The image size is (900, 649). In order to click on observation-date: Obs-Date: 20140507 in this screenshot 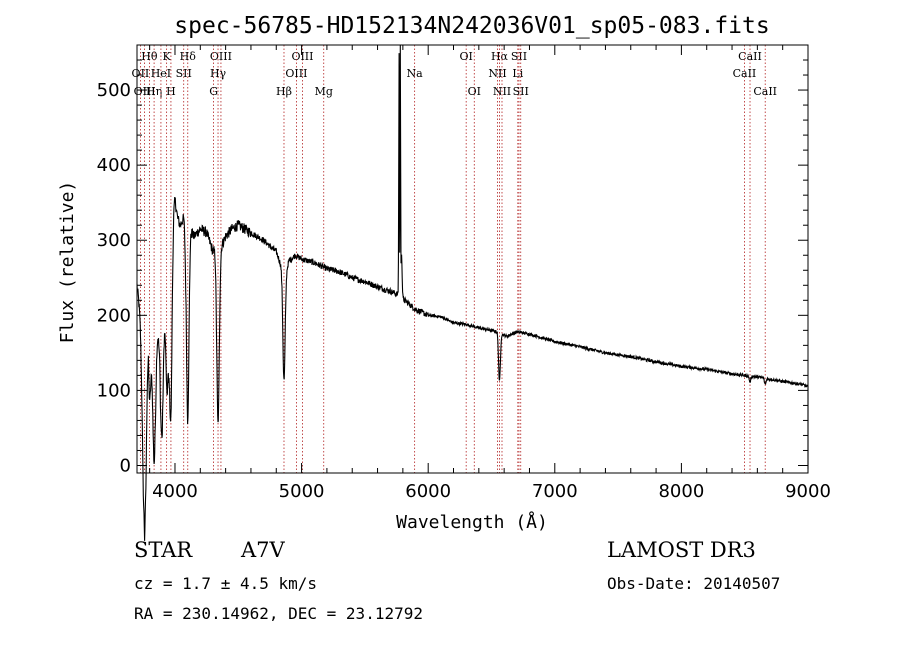, I will do `click(694, 583)`.